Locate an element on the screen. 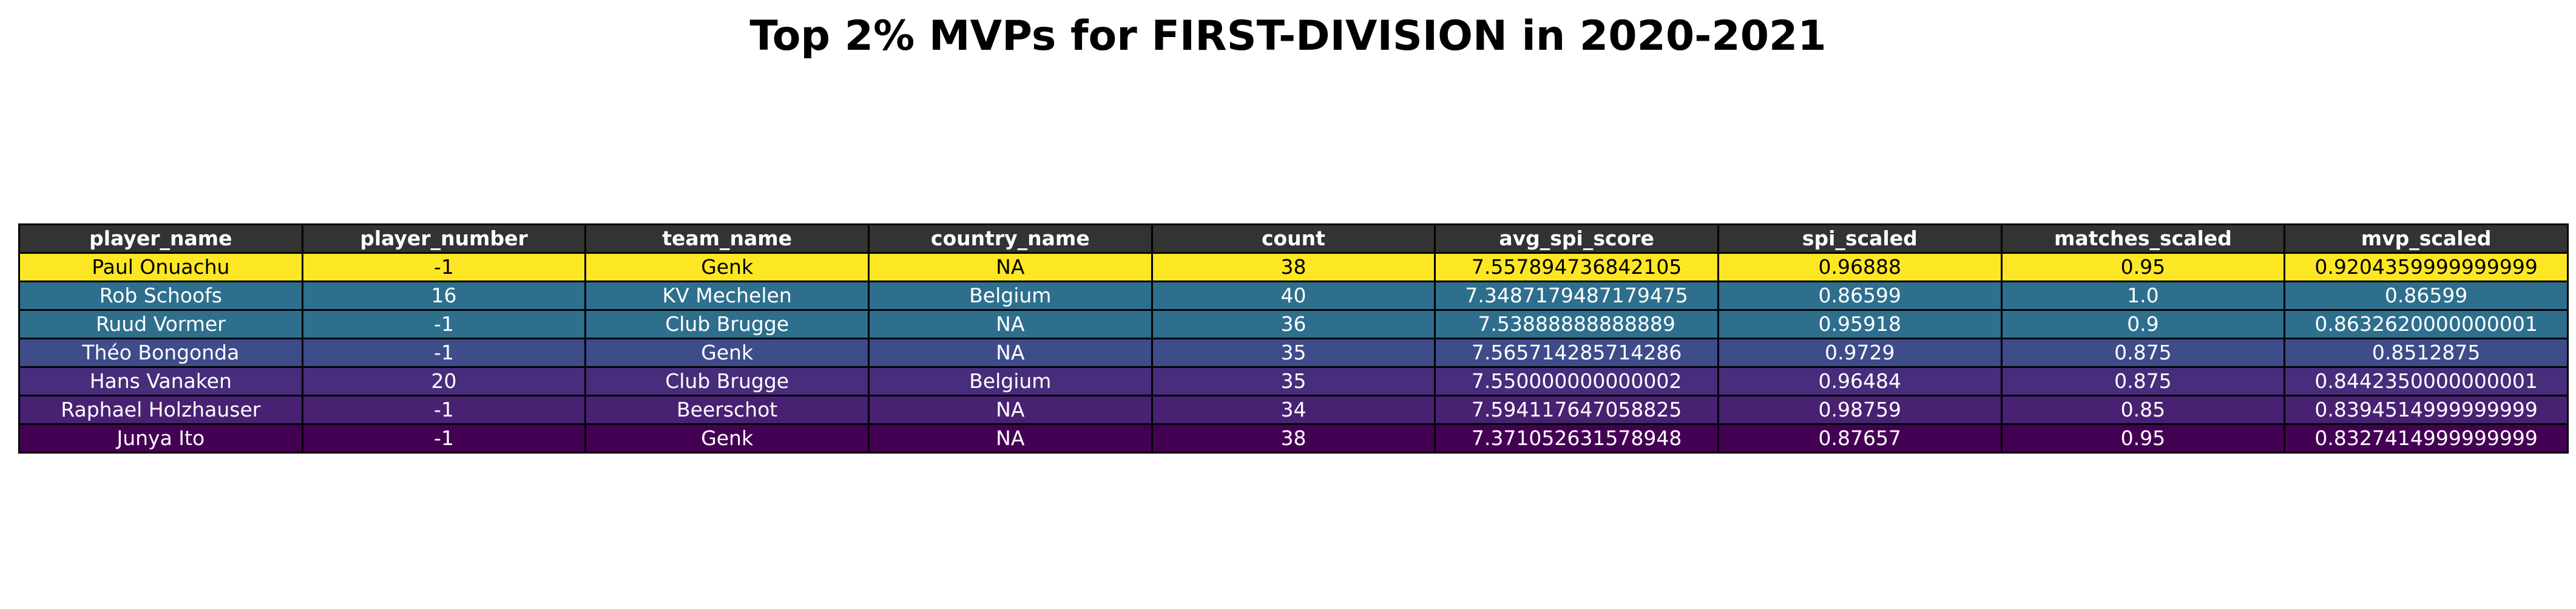 The image size is (2576, 609). cell-matches-scaled: 0.9 is located at coordinates (2143, 324).